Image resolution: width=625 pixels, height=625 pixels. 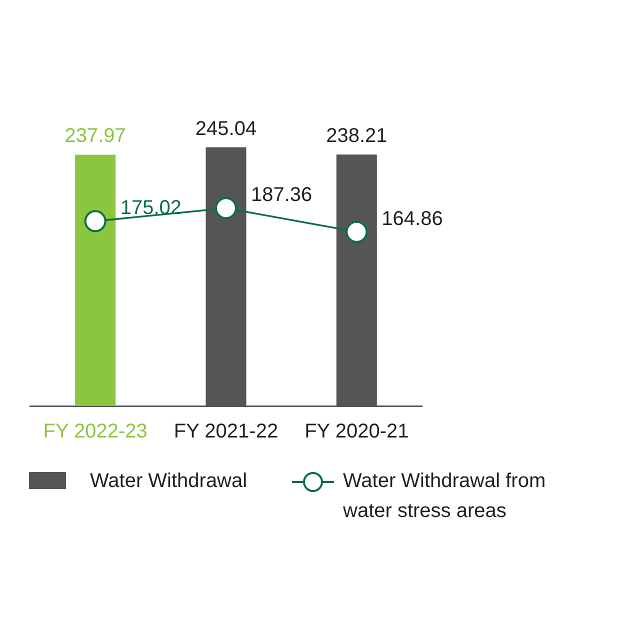 I want to click on x-tick-label: FY 2021-22, so click(x=226, y=431).